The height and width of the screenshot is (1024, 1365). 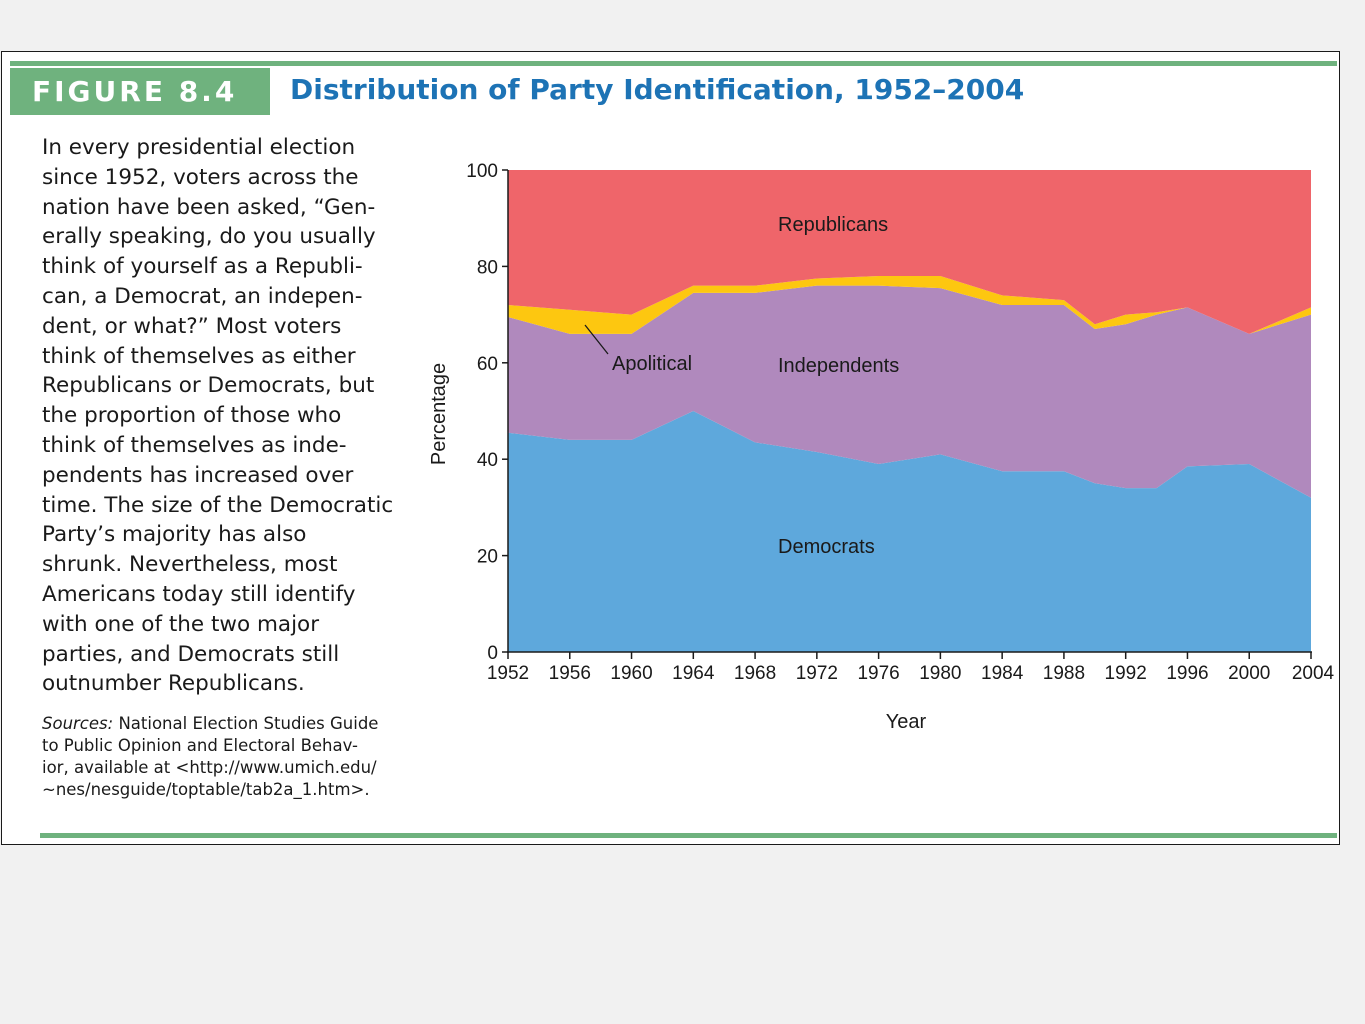 I want to click on sources-line: to Public Opinion and Electoral Behav-, so click(x=200, y=745).